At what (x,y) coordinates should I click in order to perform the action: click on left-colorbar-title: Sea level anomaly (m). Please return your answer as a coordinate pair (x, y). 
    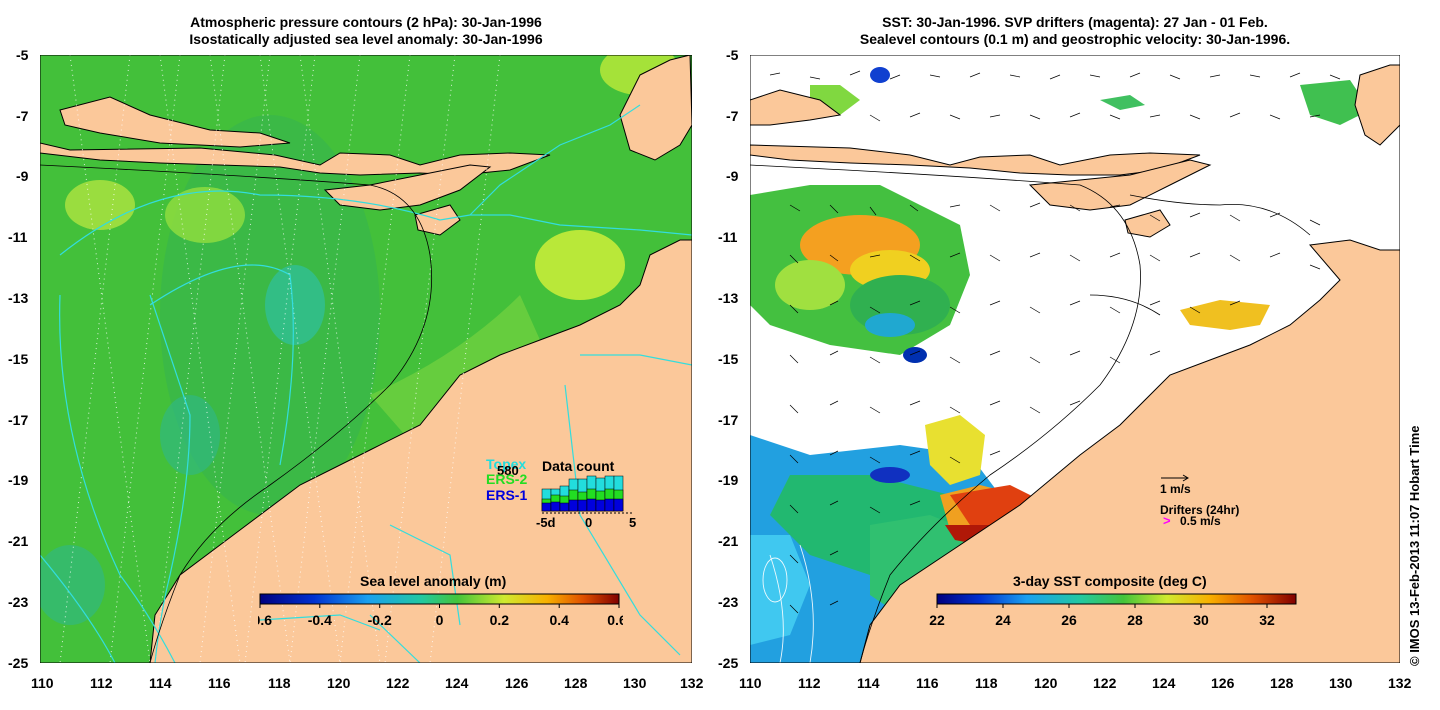
    Looking at the image, I should click on (433, 581).